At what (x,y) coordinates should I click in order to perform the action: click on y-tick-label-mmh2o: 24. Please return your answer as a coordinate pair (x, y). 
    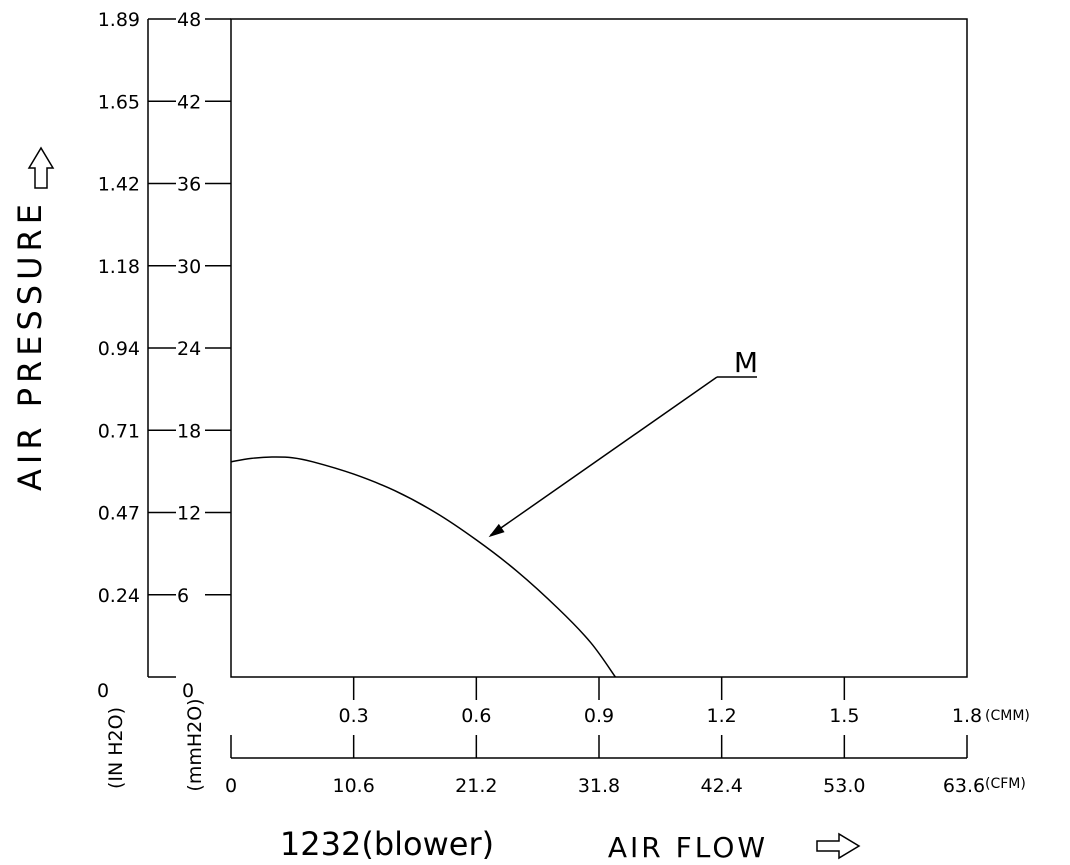
    Looking at the image, I should click on (189, 349).